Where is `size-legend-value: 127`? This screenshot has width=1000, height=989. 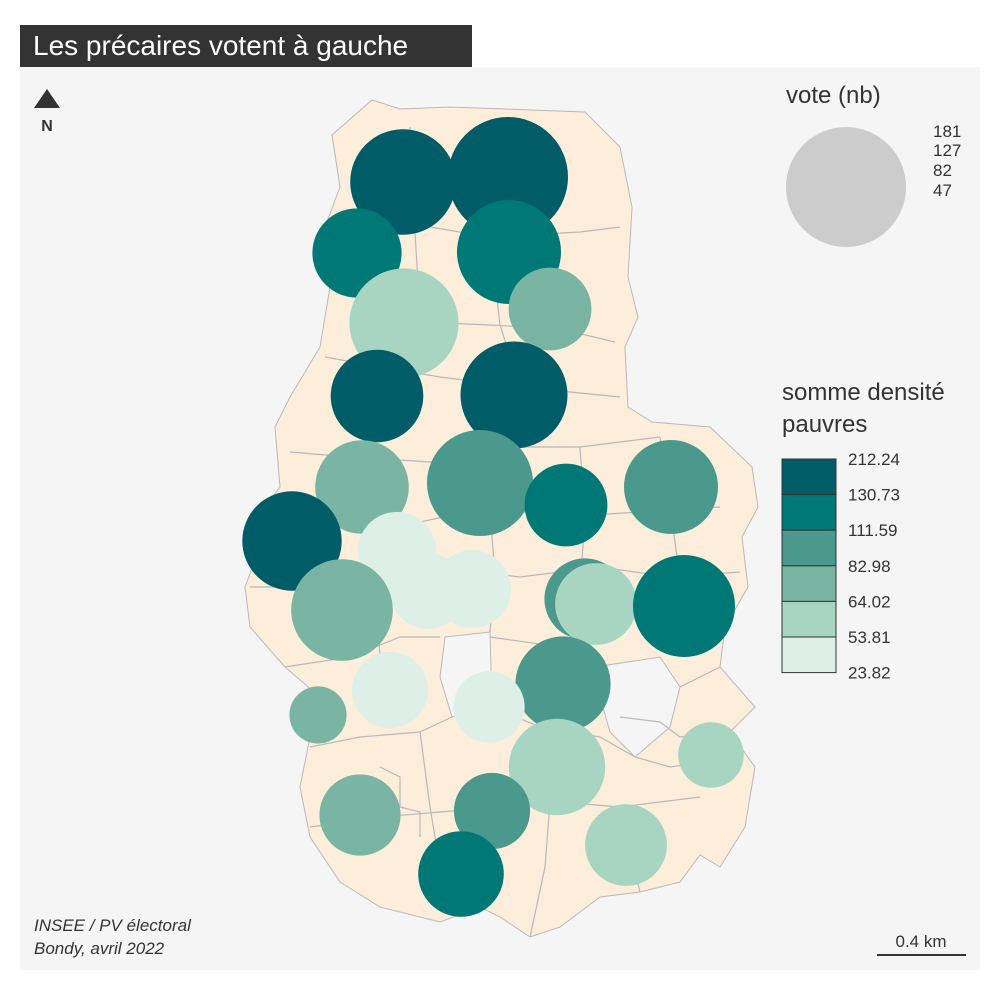 size-legend-value: 127 is located at coordinates (947, 150).